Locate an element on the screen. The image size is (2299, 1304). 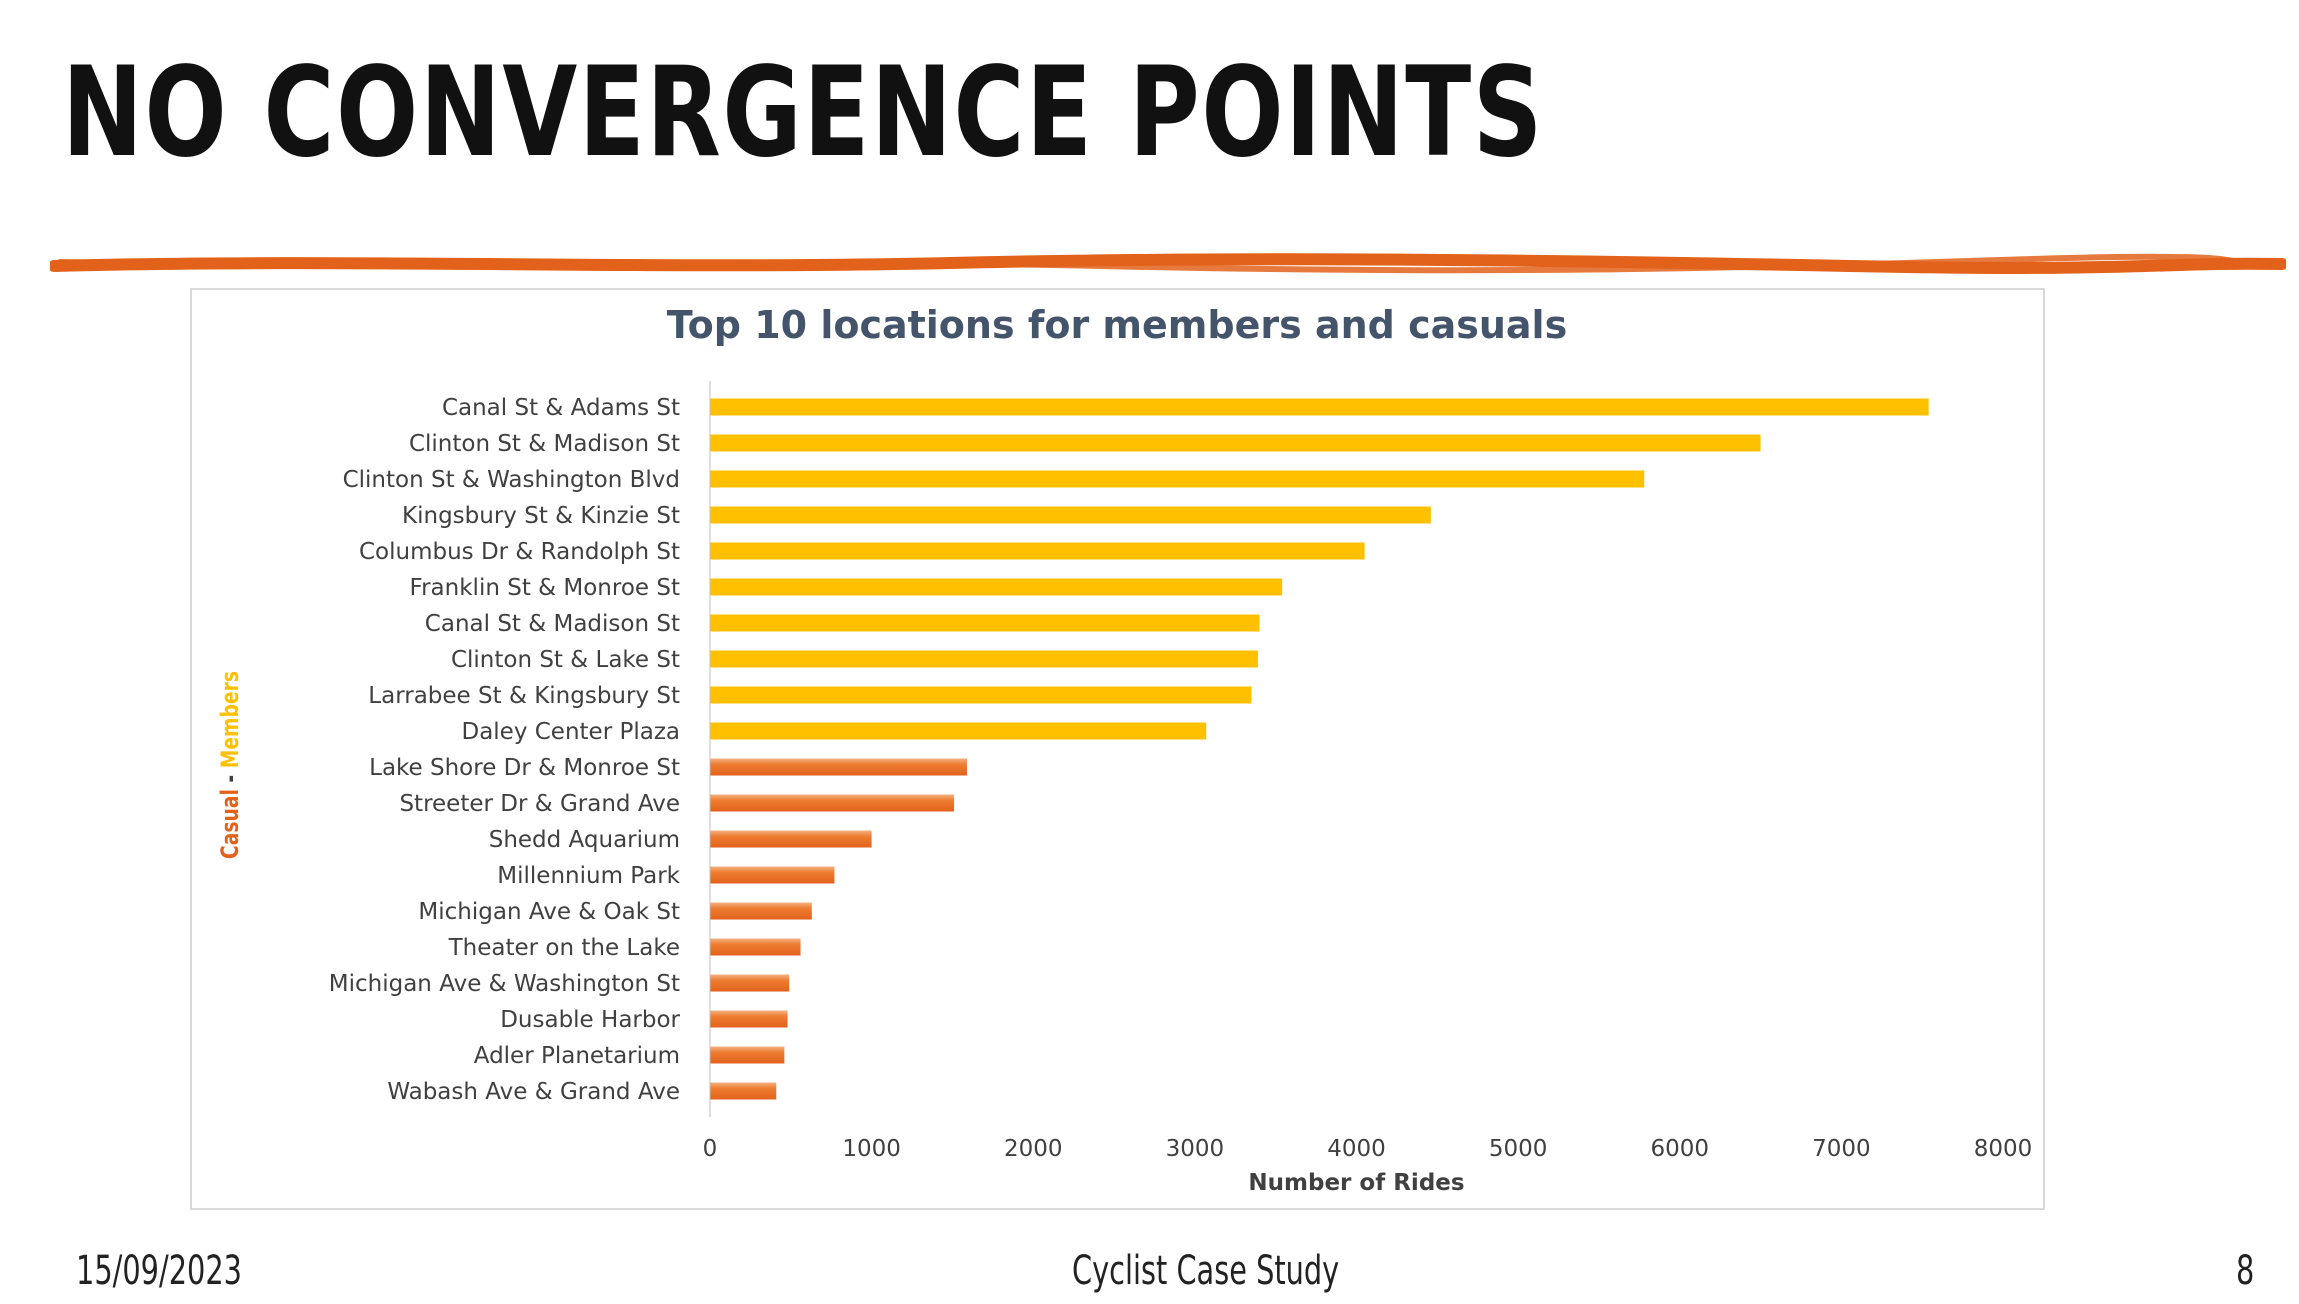
category-label: Streeter Dr & Grand Ave is located at coordinates (539, 804).